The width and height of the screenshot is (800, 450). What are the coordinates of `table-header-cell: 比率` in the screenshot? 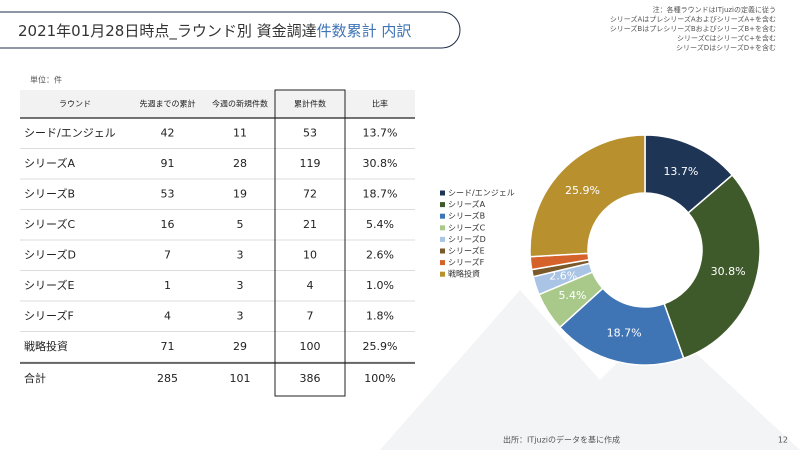 It's located at (380, 104).